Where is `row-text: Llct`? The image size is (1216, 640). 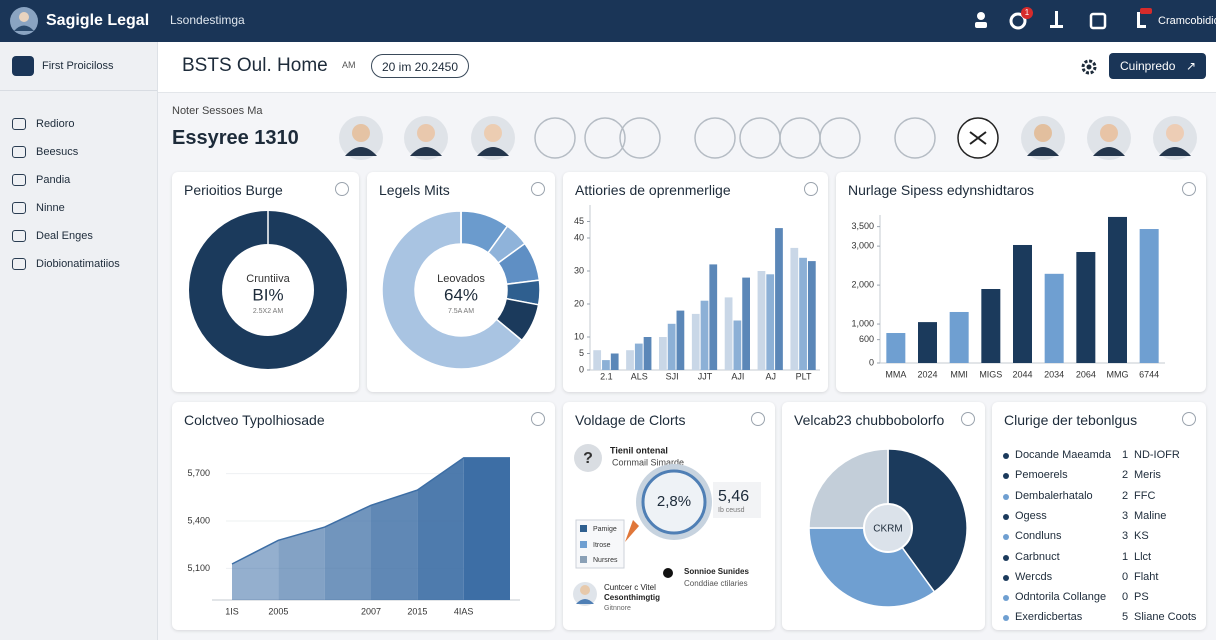
row-text: Llct is located at coordinates (1143, 556).